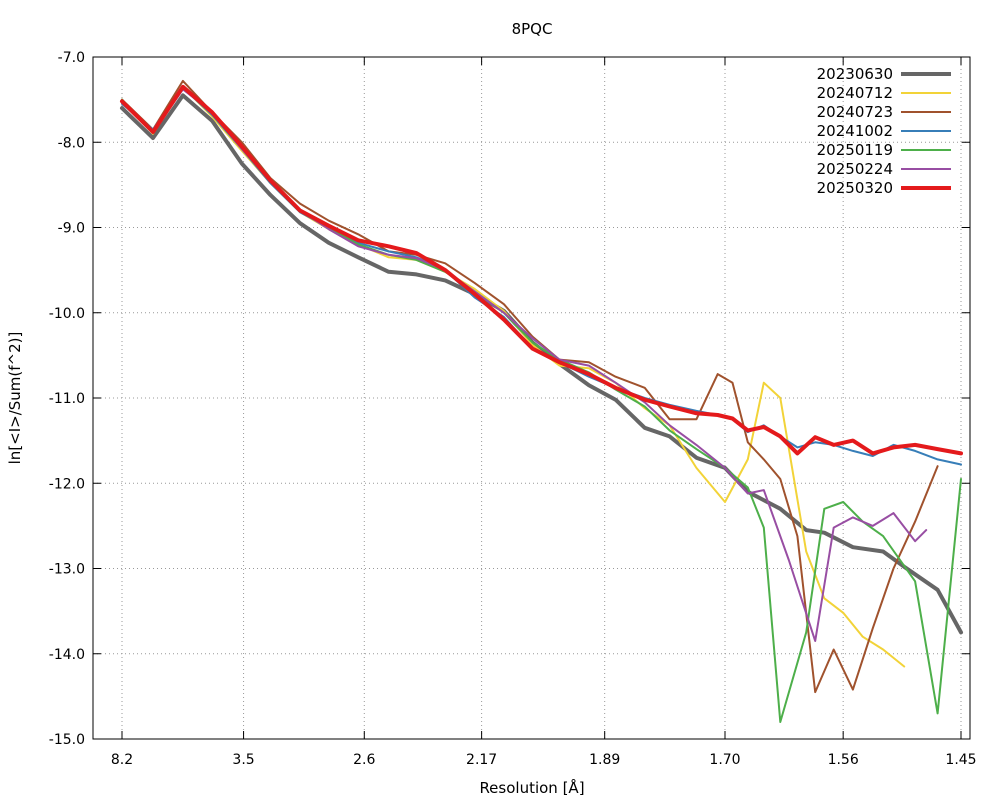 This screenshot has width=1000, height=800. What do you see at coordinates (855, 74) in the screenshot?
I see `legend-label: 20230630` at bounding box center [855, 74].